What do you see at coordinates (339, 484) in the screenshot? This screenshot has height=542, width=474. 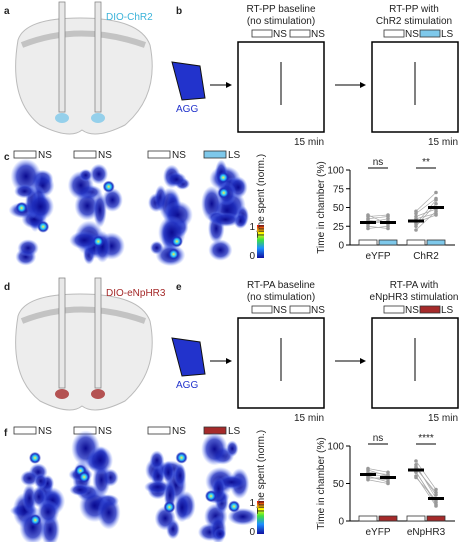 I see `y-tick-label: 50` at bounding box center [339, 484].